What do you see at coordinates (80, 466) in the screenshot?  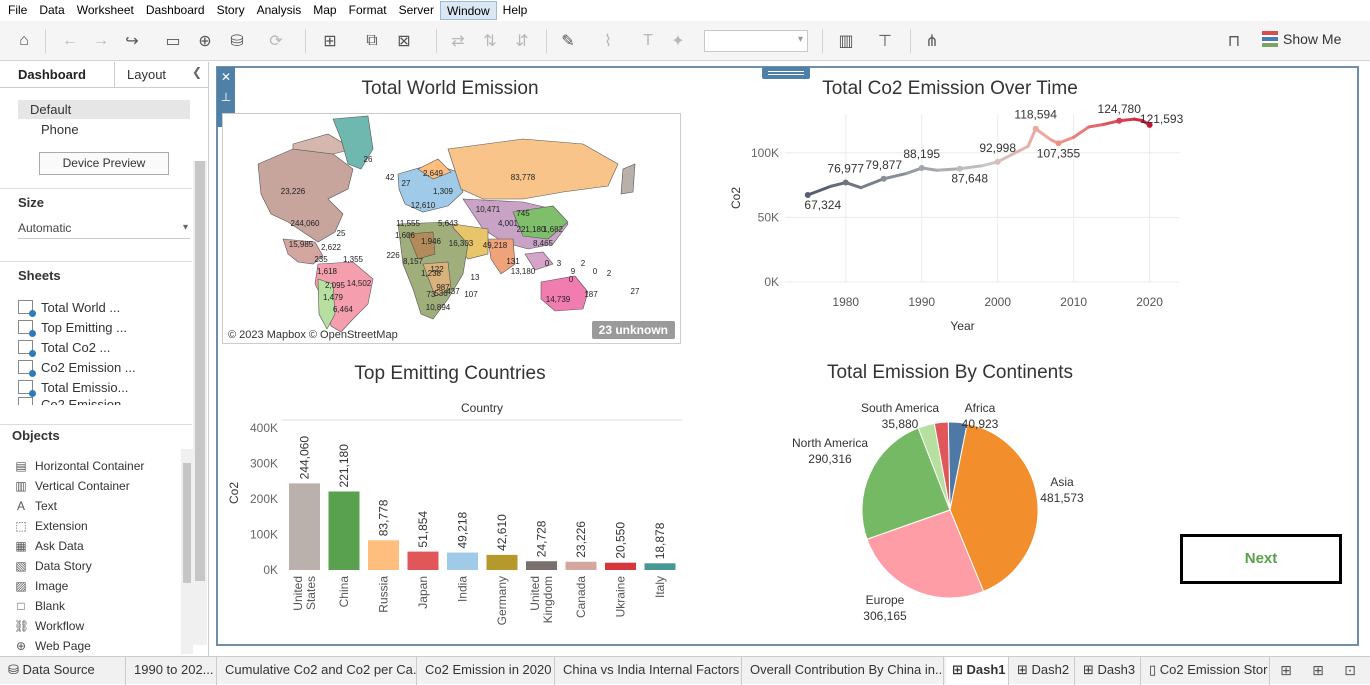 I see `object-item: ▤ Horizontal Container` at bounding box center [80, 466].